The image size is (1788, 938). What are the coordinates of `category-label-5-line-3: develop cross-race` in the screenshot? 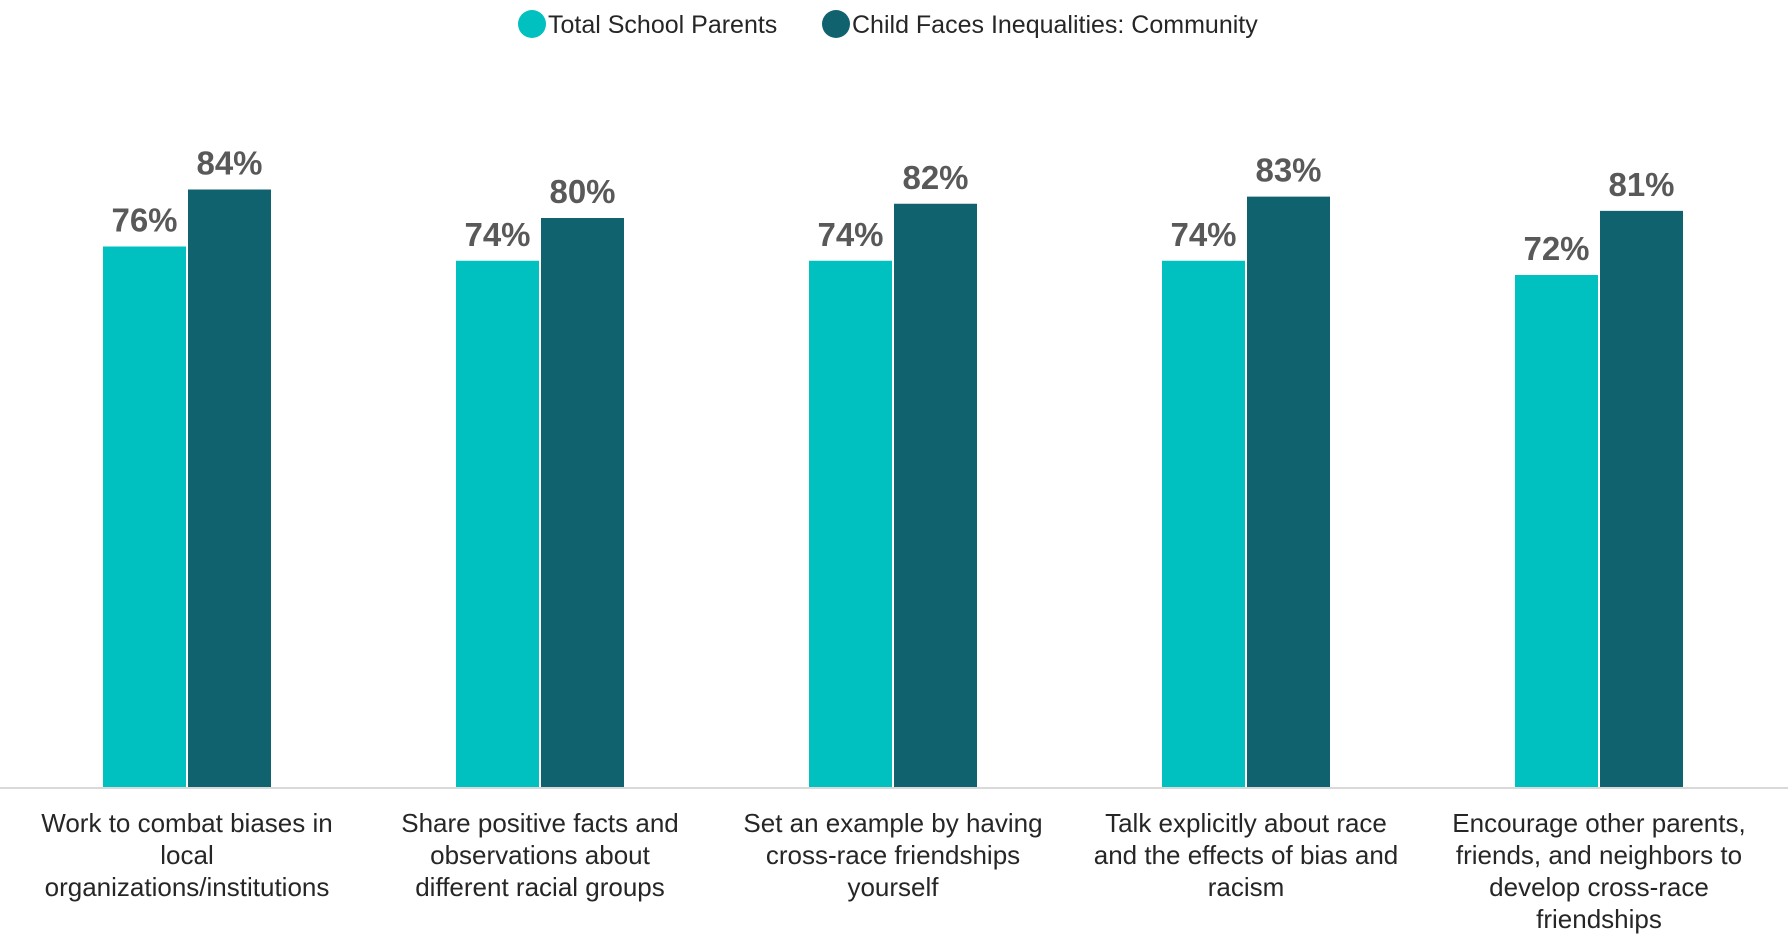 It's located at (1599, 887).